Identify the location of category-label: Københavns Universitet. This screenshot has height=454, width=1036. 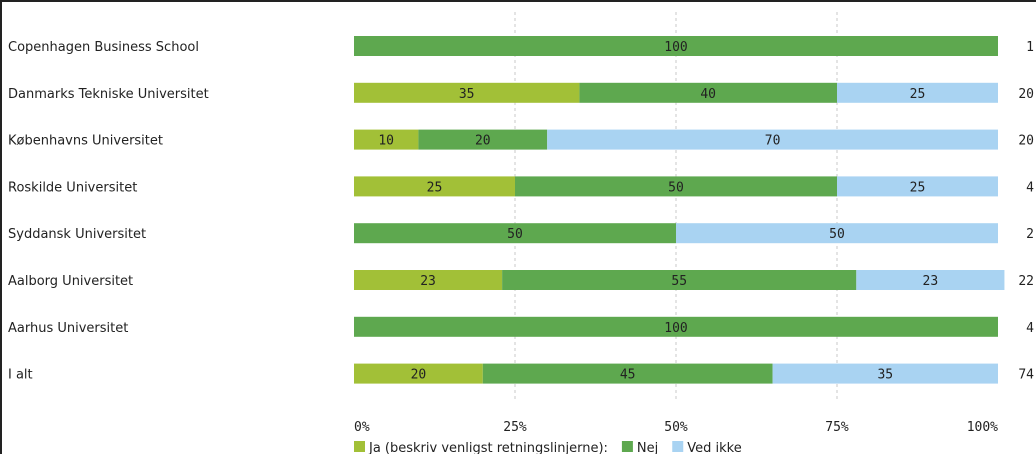
(85, 141).